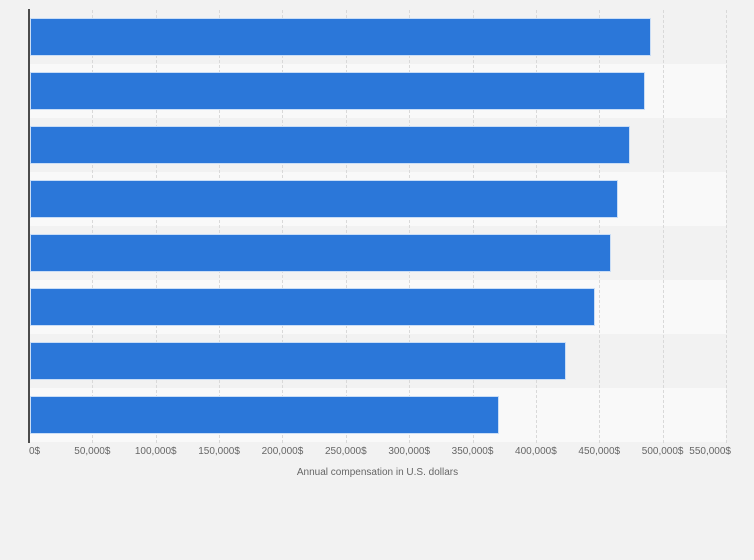 The image size is (754, 560). I want to click on x-tick-label: 50,000$, so click(92, 451).